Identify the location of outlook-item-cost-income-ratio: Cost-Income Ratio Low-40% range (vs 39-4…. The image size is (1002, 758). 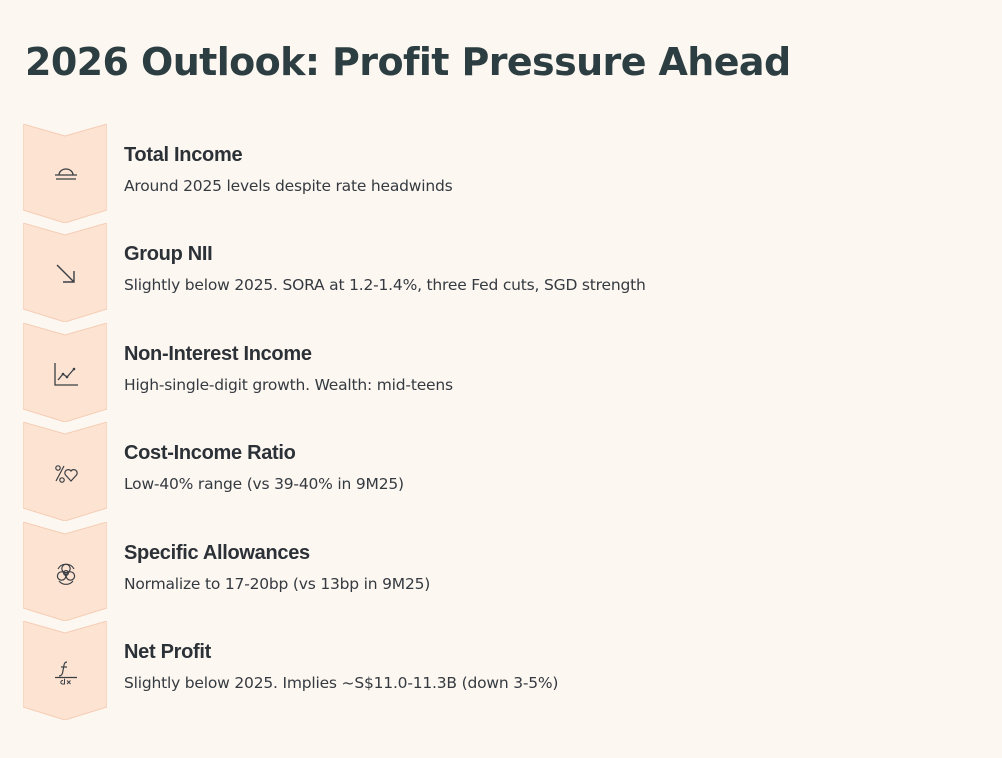
(501, 472).